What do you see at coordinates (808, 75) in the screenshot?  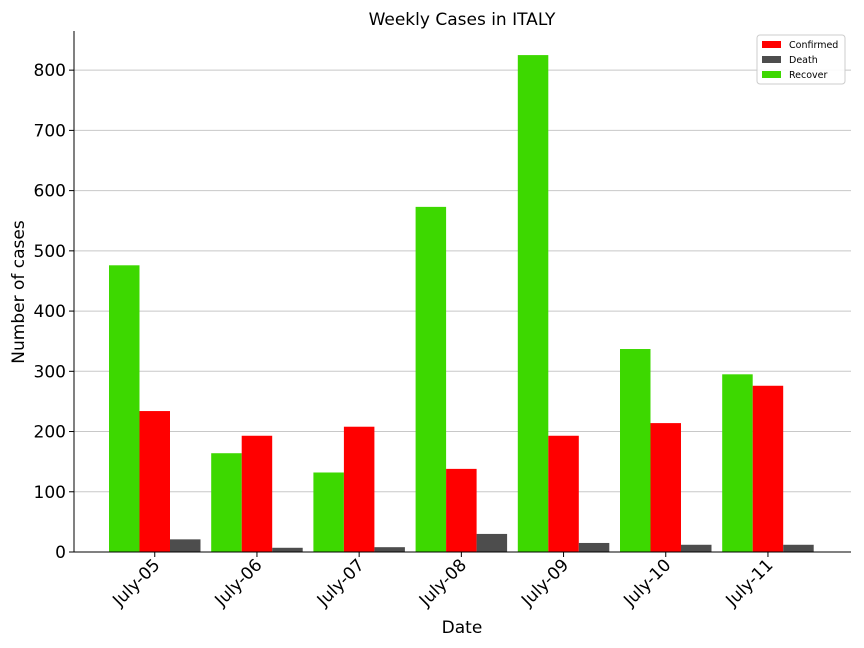 I see `legend-label-recover: Recover` at bounding box center [808, 75].